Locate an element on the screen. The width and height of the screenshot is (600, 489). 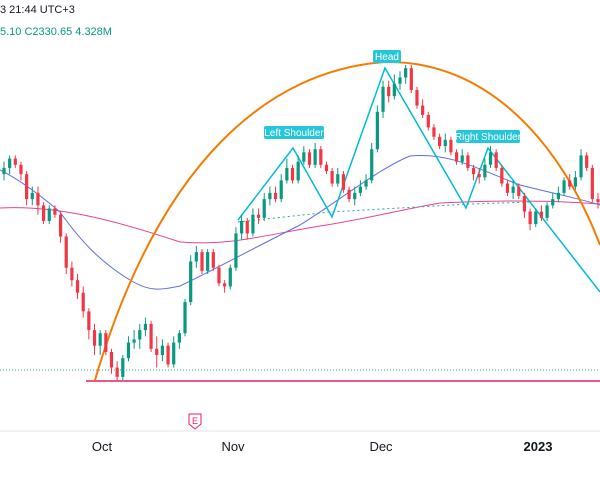
earnings-marker: E is located at coordinates (195, 421).